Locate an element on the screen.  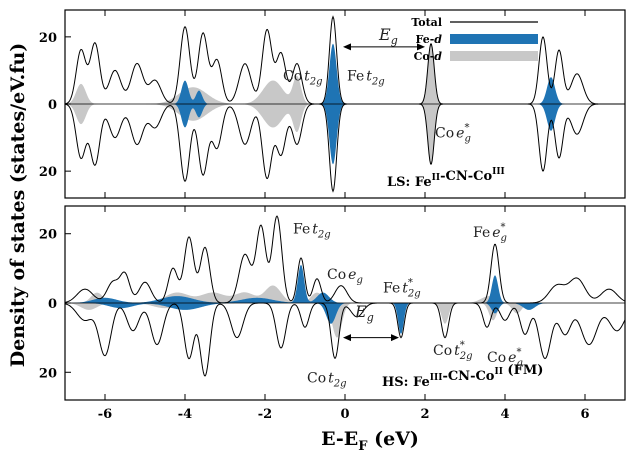
panel-label-1: HS: FeIII-CN-CoII (FM) is located at coordinates (462, 376).